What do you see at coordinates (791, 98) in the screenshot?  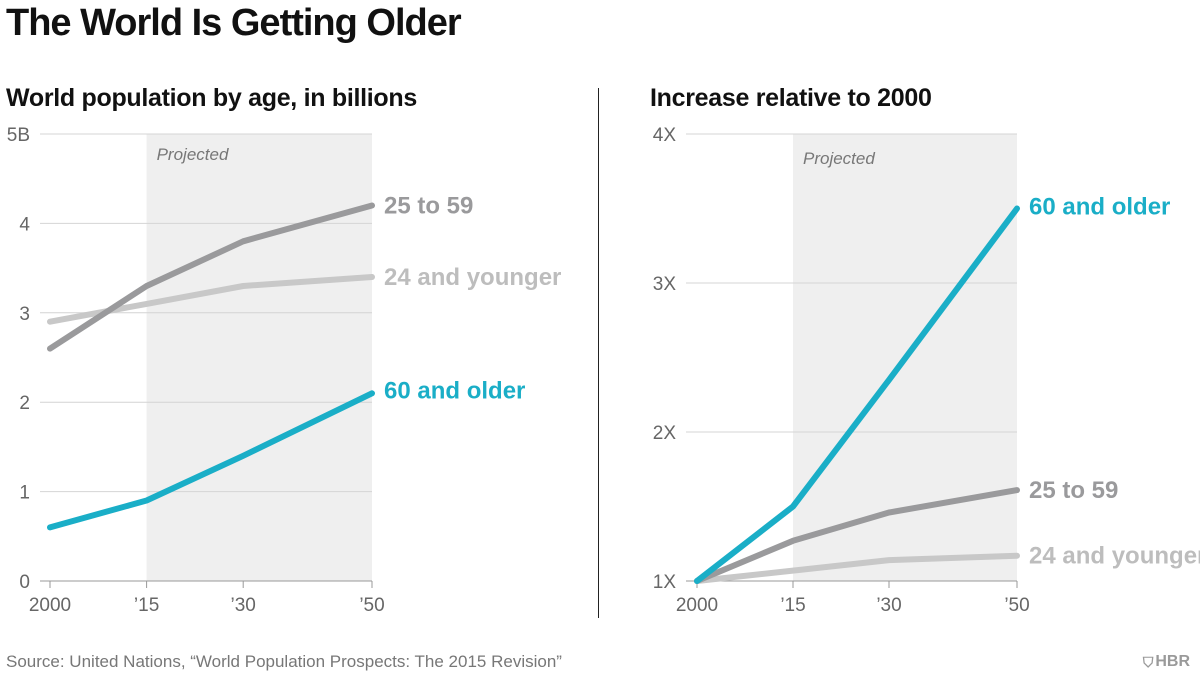 I see `chart-title-increase: Increase relative to 2000` at bounding box center [791, 98].